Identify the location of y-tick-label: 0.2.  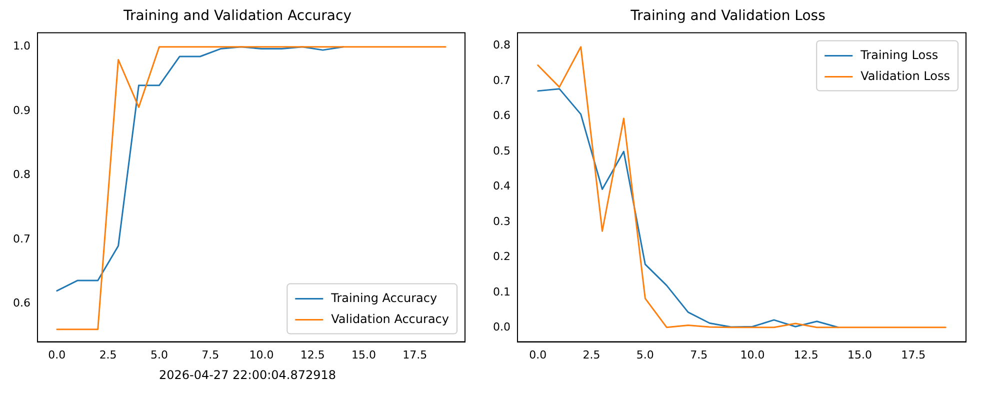
(501, 257).